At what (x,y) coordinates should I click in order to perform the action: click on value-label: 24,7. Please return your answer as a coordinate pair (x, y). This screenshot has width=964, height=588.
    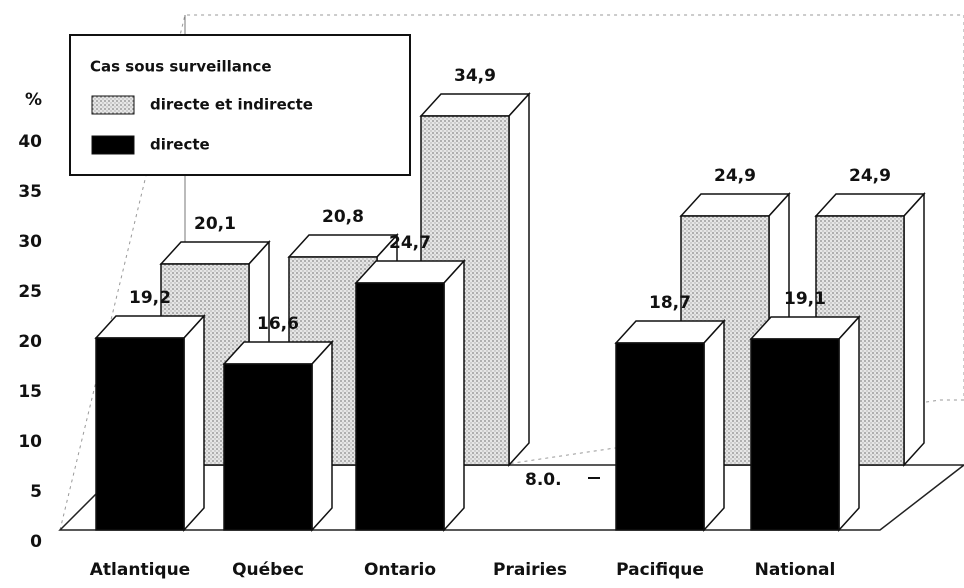
    Looking at the image, I should click on (410, 243).